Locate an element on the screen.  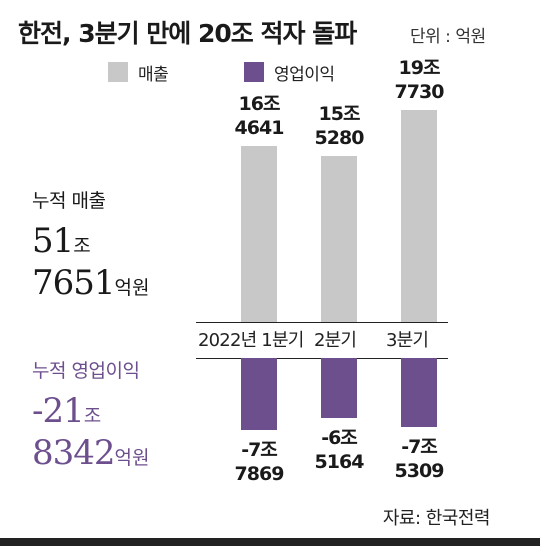
source-note: 자료: 한국전력 is located at coordinates (436, 518).